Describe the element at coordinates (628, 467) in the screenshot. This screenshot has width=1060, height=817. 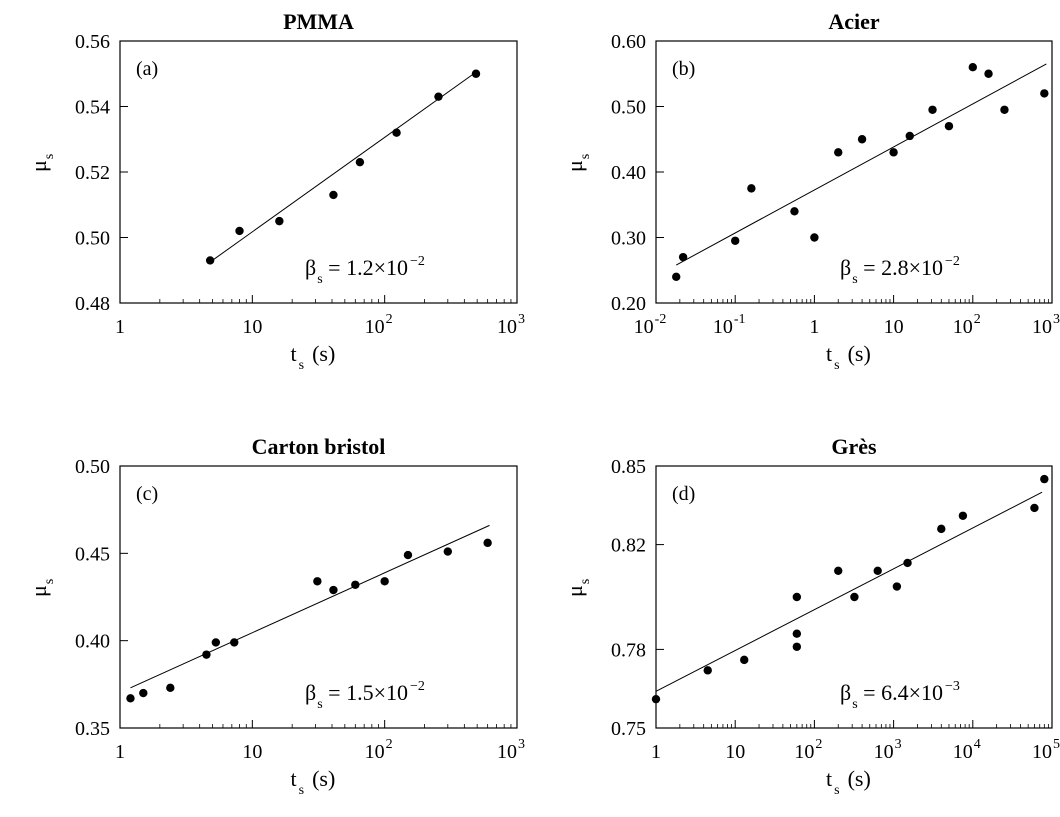
I see `y-tick-label: 0.85` at that location.